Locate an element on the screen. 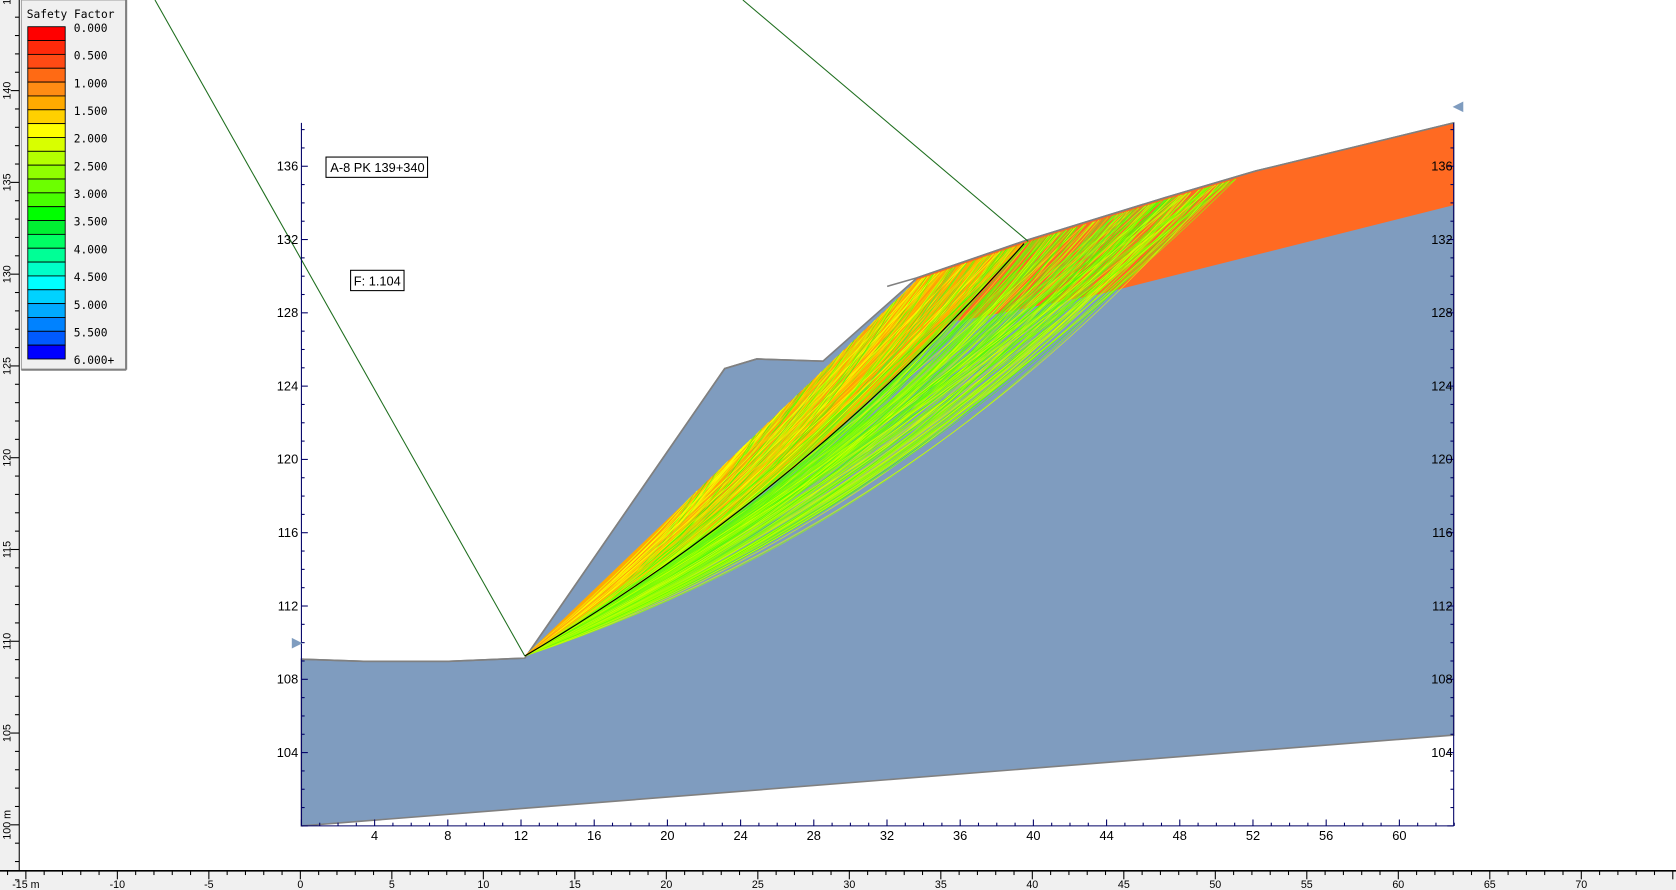  legend-label: 2.000 is located at coordinates (91, 139).